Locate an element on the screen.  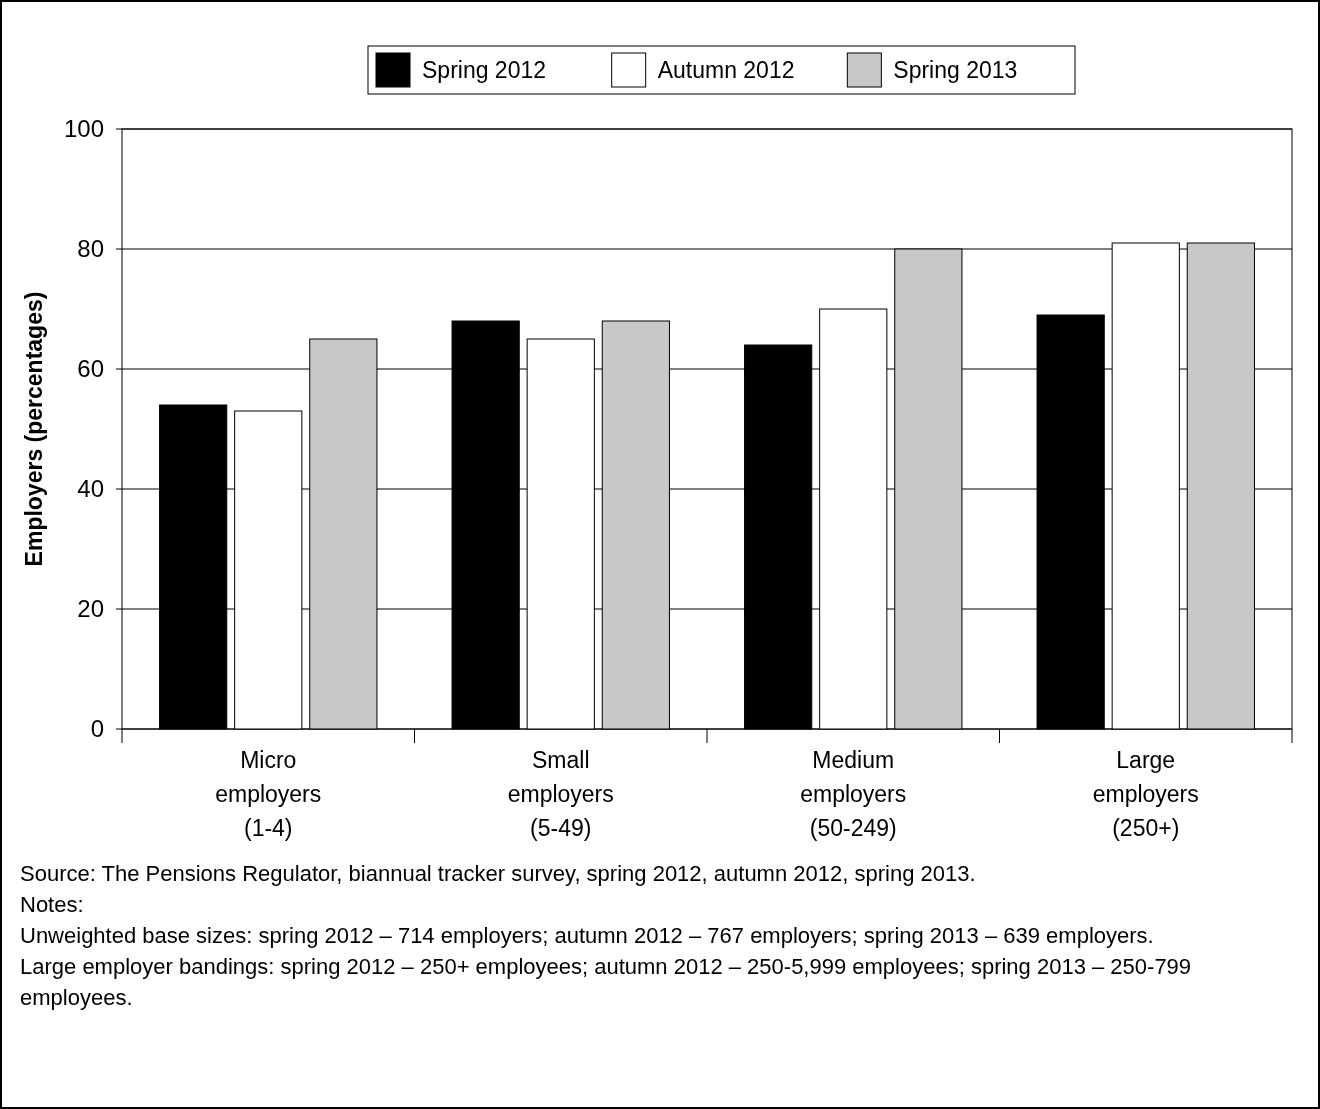
y-tick-label: 20 is located at coordinates (90, 608).